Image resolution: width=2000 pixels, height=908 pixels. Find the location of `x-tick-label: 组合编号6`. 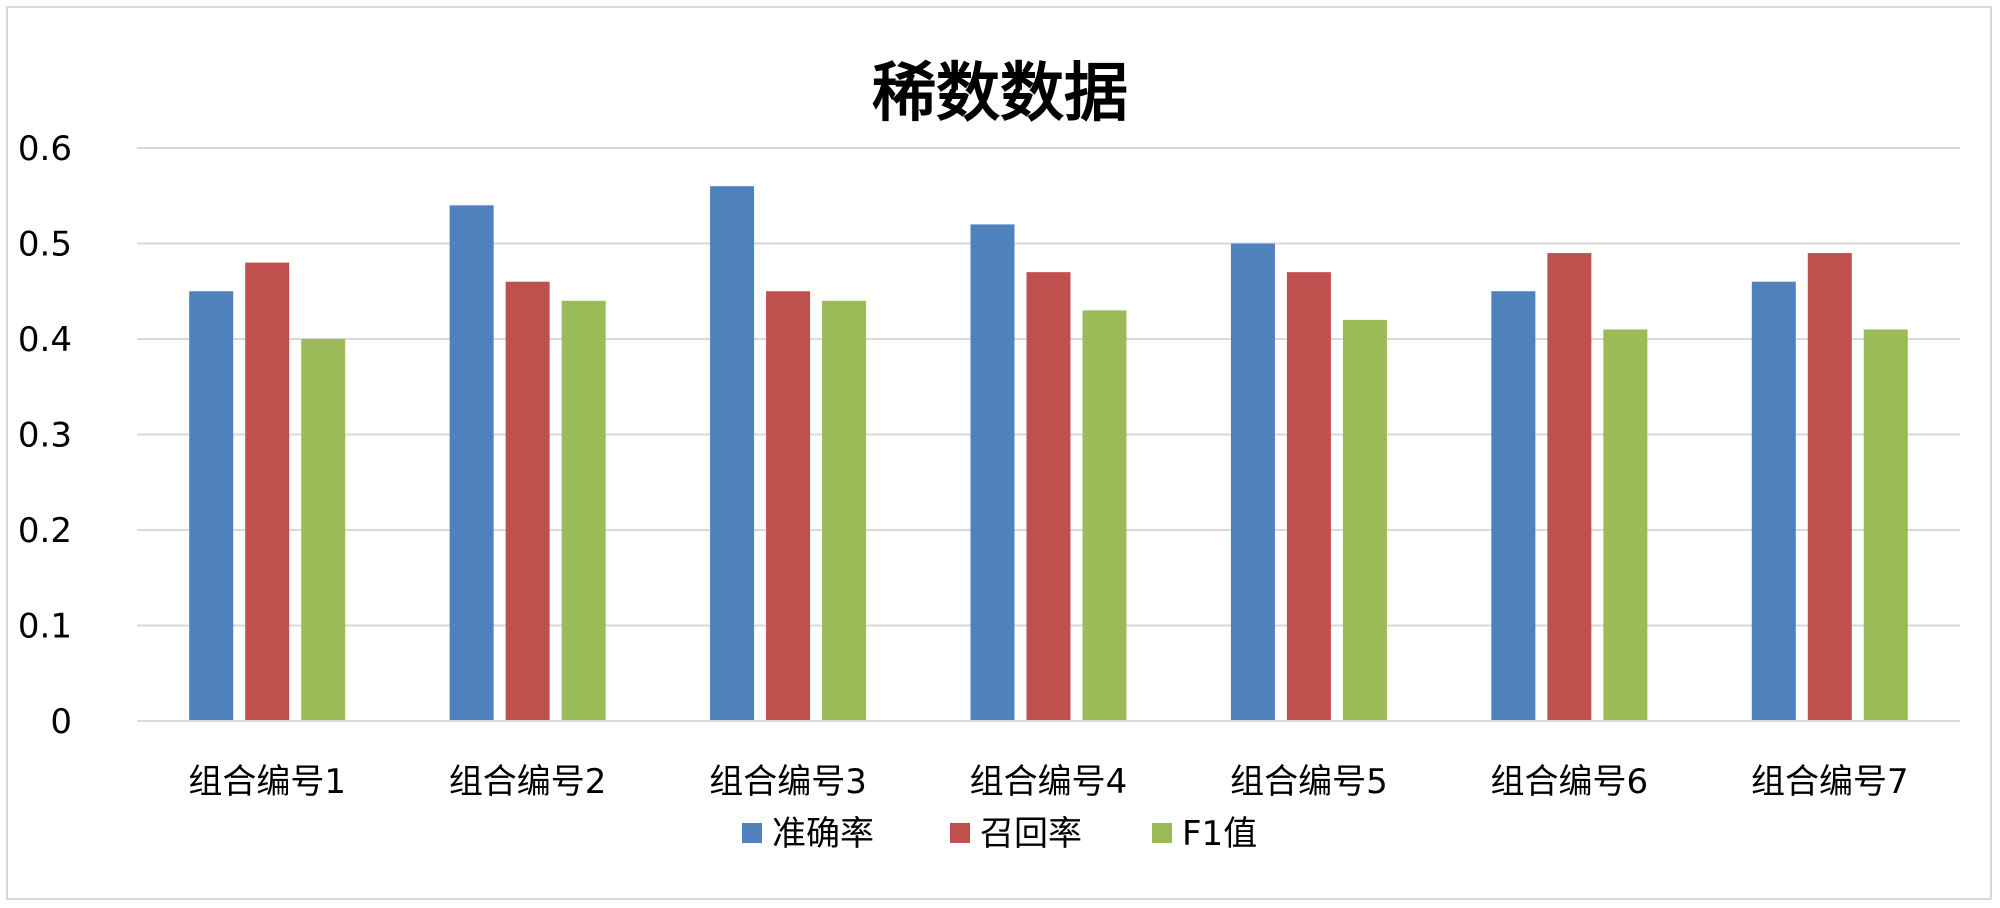

x-tick-label: 组合编号6 is located at coordinates (1570, 782).